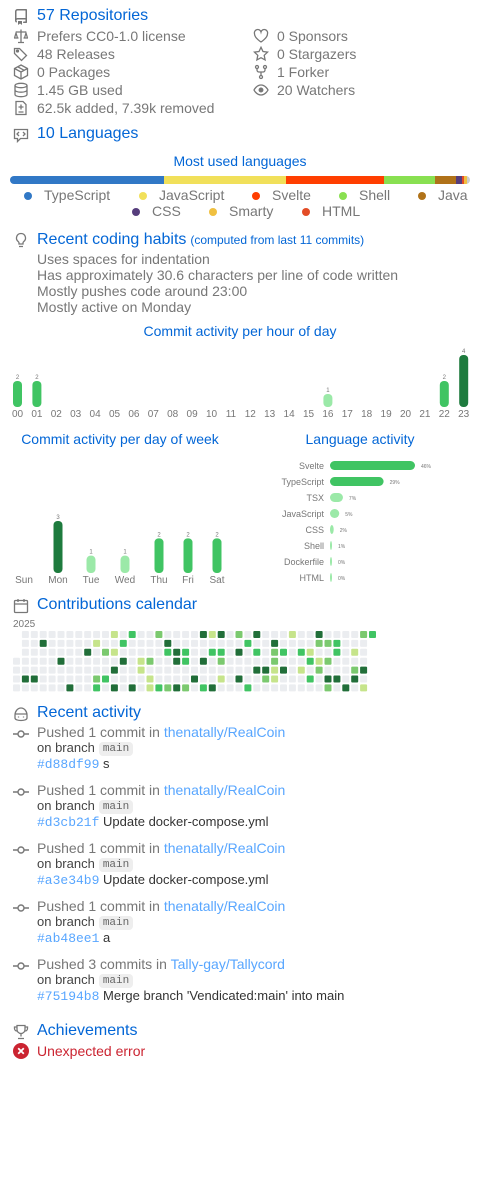 The image size is (480, 1187). I want to click on commit-sha-link: #a3e34b9, so click(68, 880).